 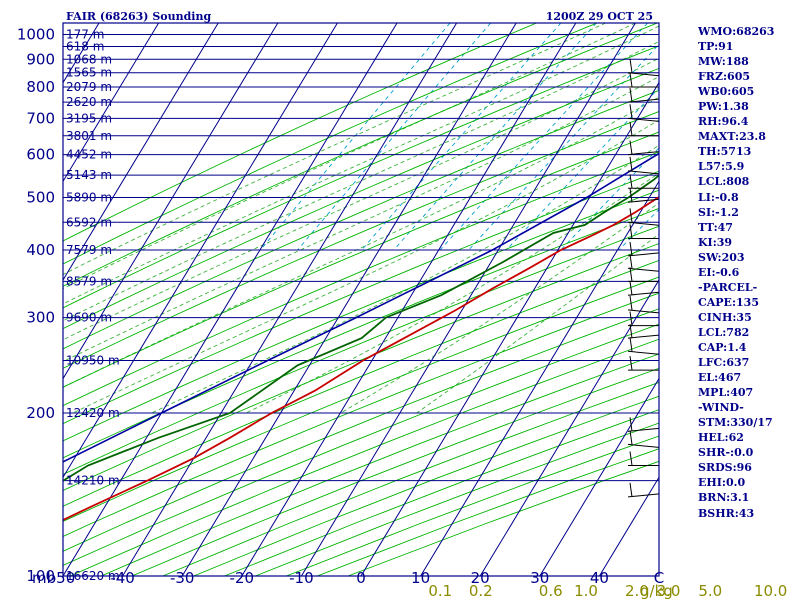 I want to click on index-item: L57:5.9, so click(x=721, y=167).